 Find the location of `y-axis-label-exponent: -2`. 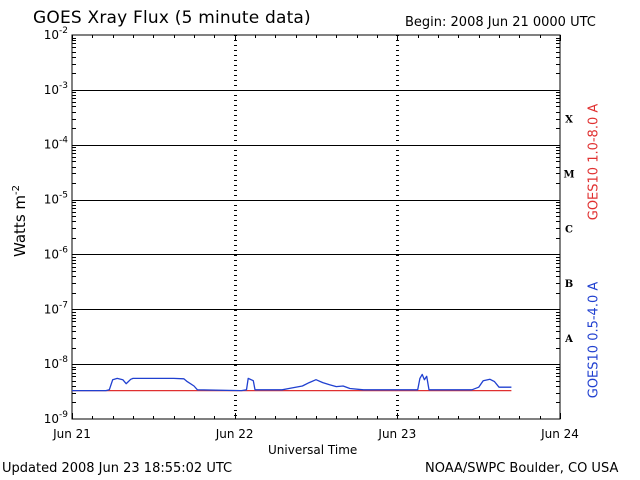

y-axis-label-exponent: -2 is located at coordinates (16, 189).